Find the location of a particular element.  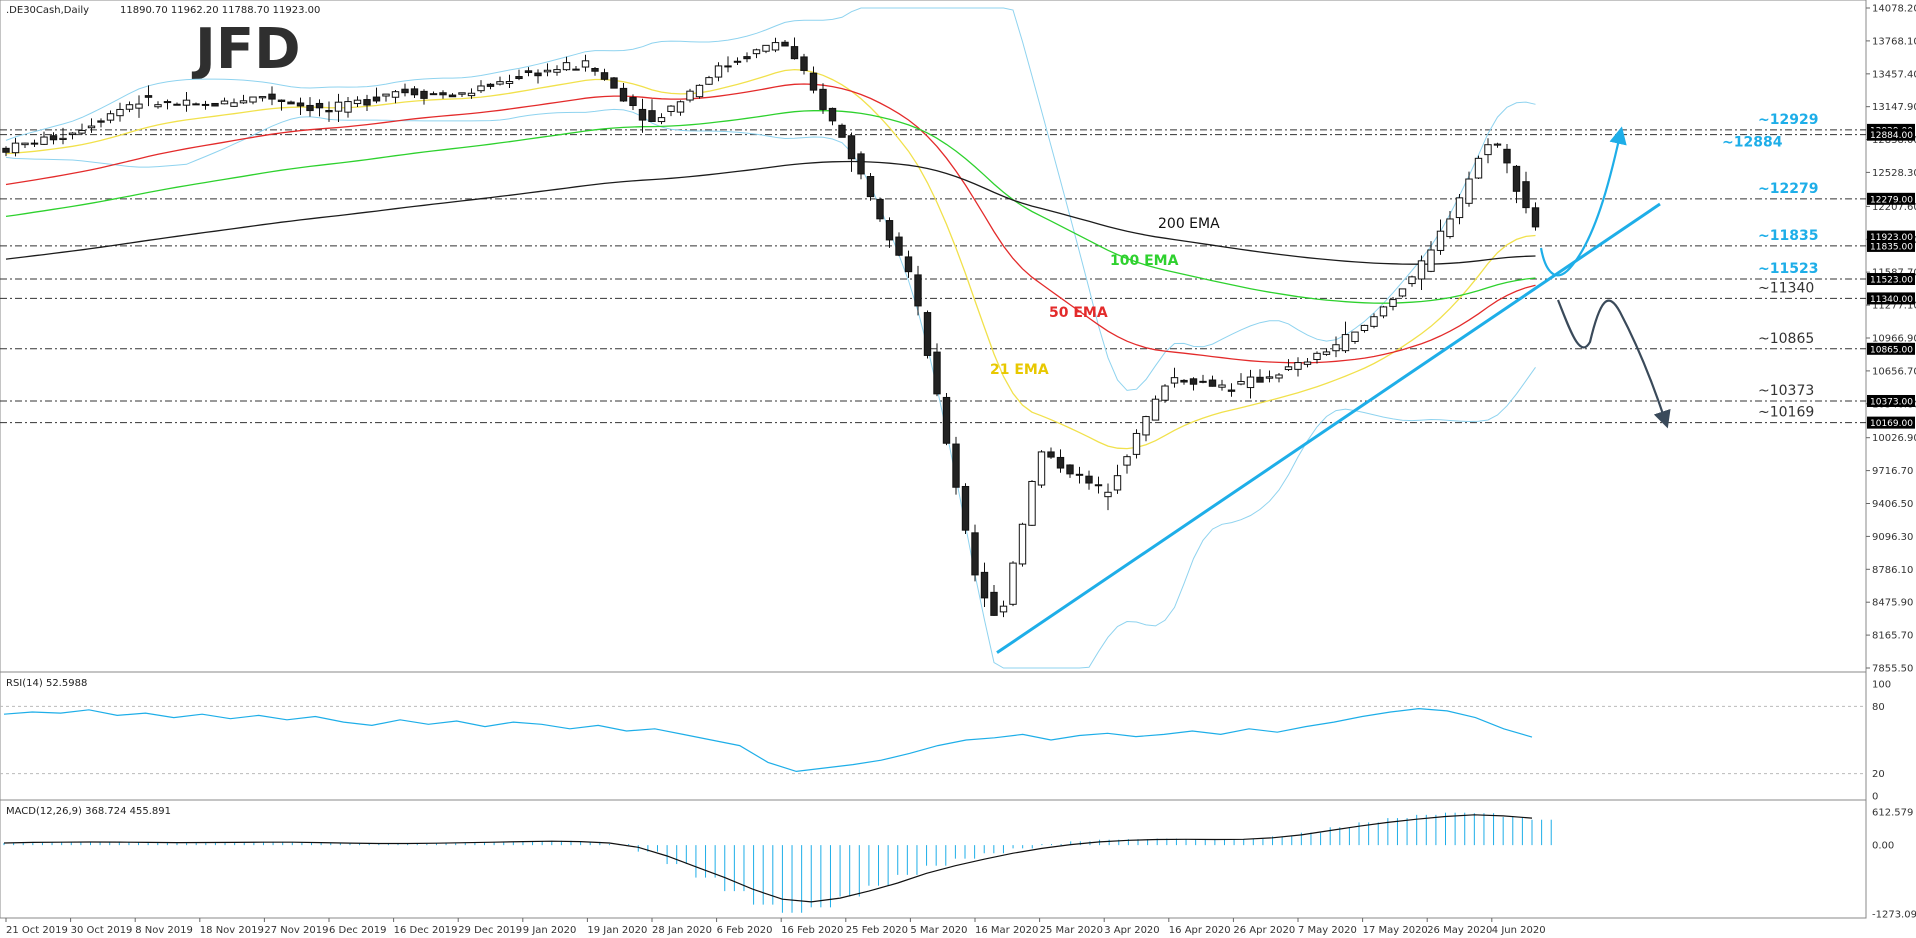

y-tick-label: 9406.50 is located at coordinates (1892, 504).